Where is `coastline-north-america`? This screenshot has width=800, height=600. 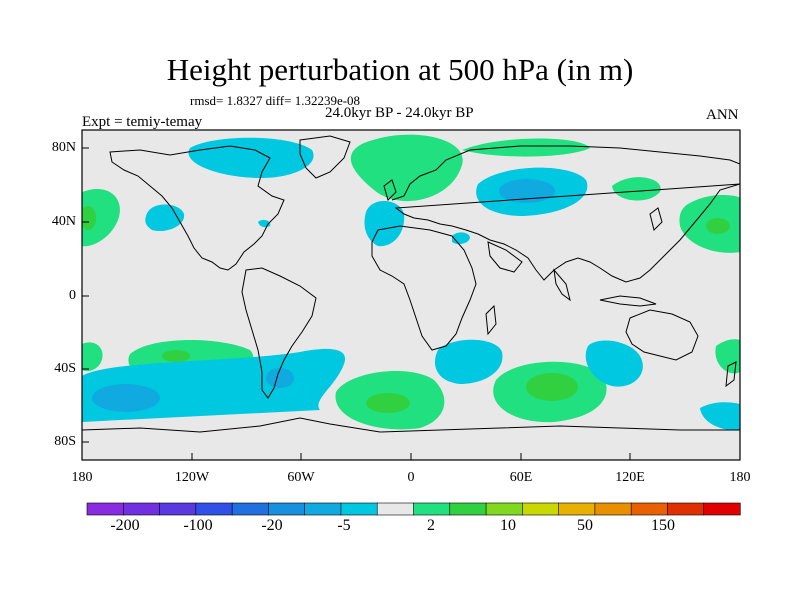
coastline-north-america is located at coordinates (197, 208).